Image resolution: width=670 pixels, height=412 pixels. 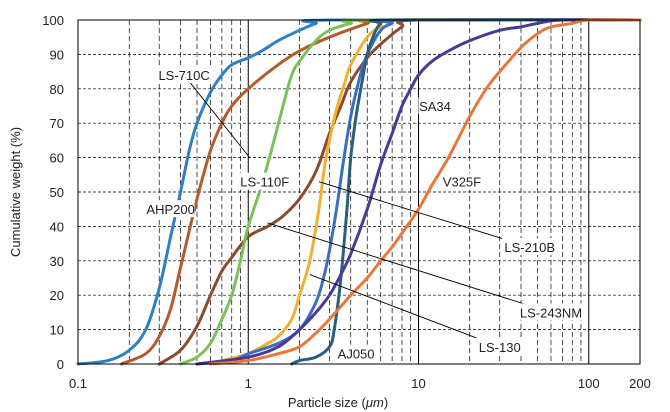 What do you see at coordinates (418, 383) in the screenshot?
I see `x-tick-label: 10` at bounding box center [418, 383].